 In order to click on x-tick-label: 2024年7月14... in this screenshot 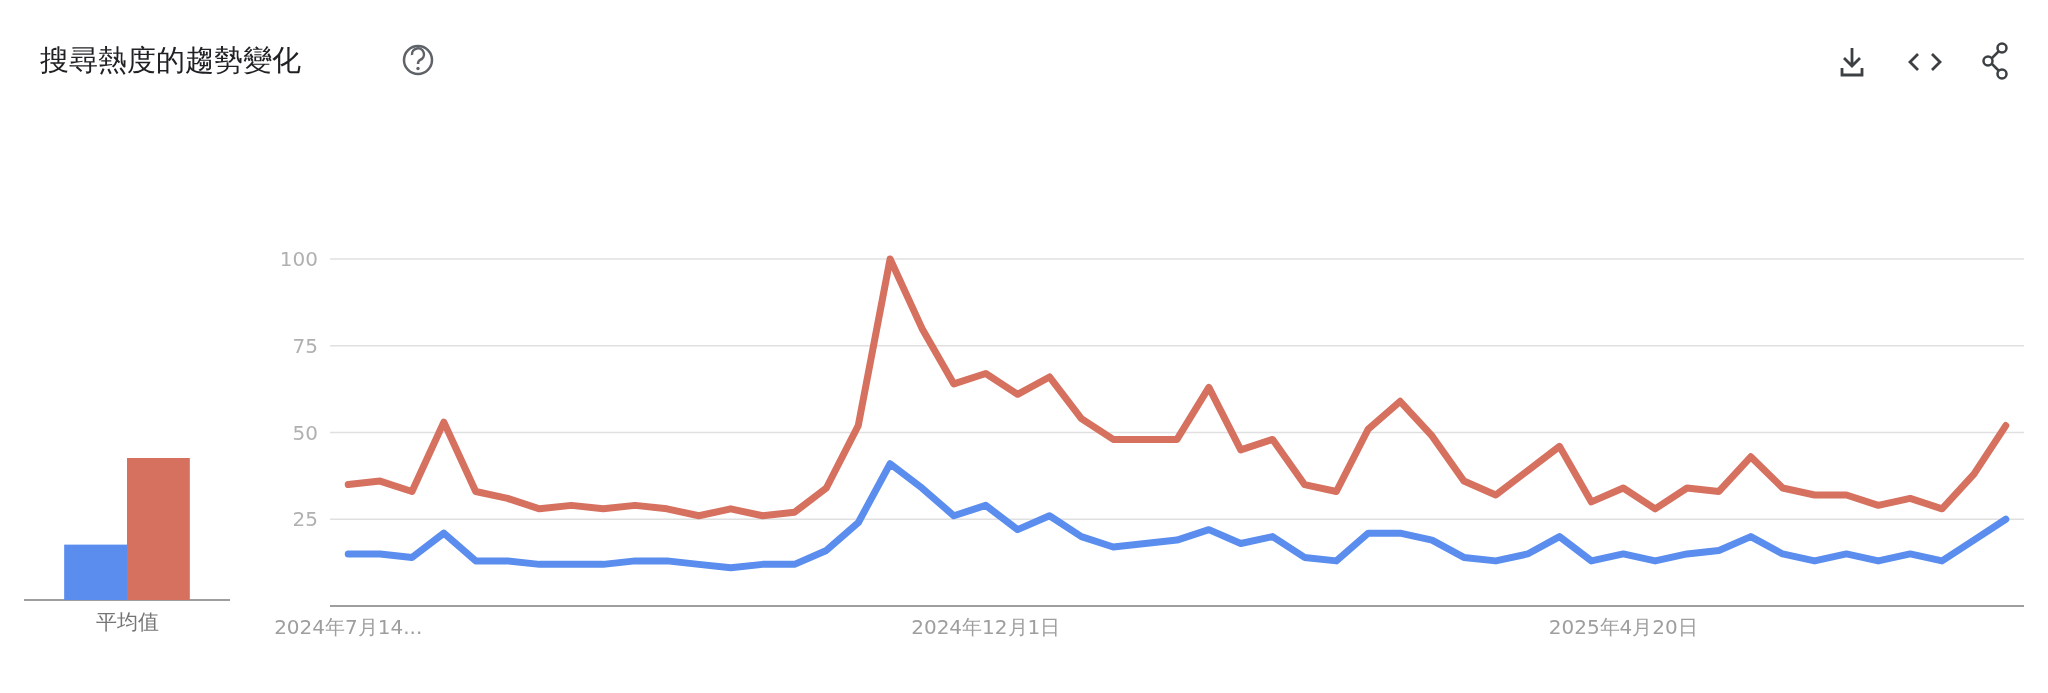, I will do `click(348, 627)`.